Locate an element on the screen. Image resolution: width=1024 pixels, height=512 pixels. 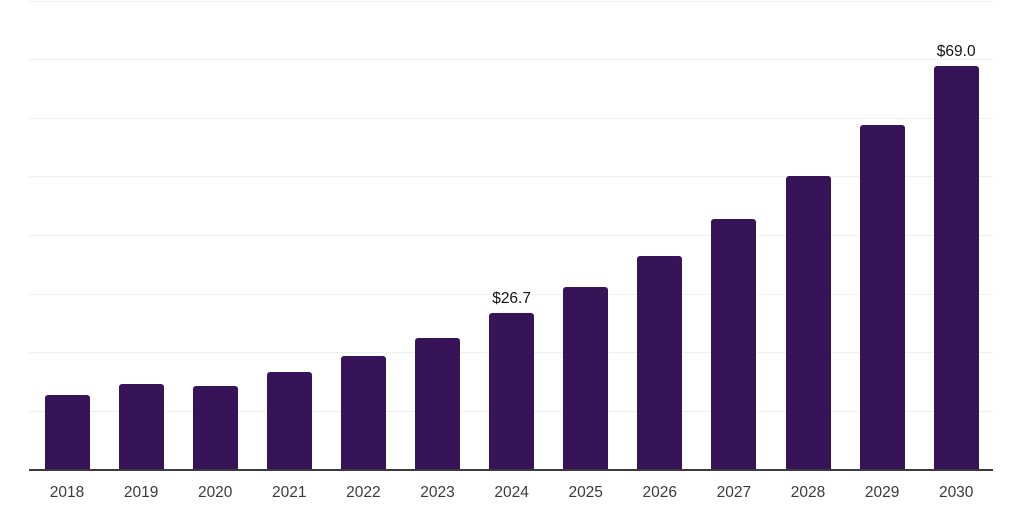
bar-value-label-2030: $69.0 is located at coordinates (956, 51).